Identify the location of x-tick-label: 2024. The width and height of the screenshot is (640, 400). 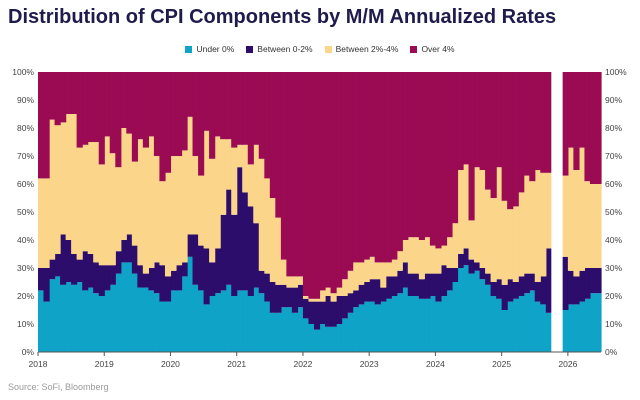
(435, 364).